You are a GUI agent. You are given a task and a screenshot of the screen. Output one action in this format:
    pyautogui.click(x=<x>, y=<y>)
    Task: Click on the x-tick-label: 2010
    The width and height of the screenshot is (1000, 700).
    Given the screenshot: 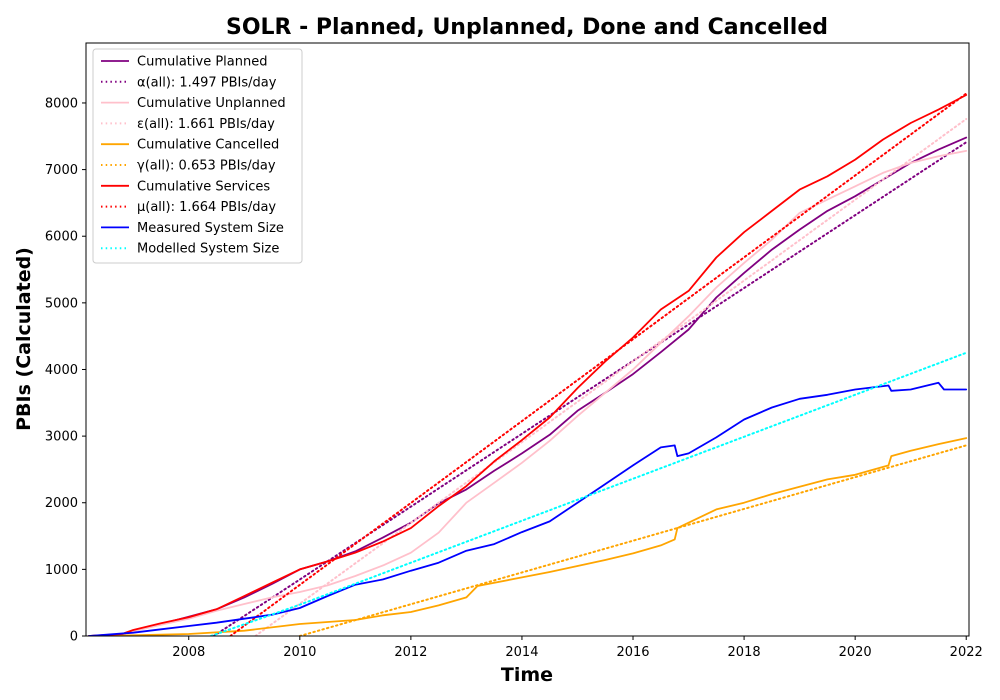 What is the action you would take?
    pyautogui.click(x=299, y=652)
    